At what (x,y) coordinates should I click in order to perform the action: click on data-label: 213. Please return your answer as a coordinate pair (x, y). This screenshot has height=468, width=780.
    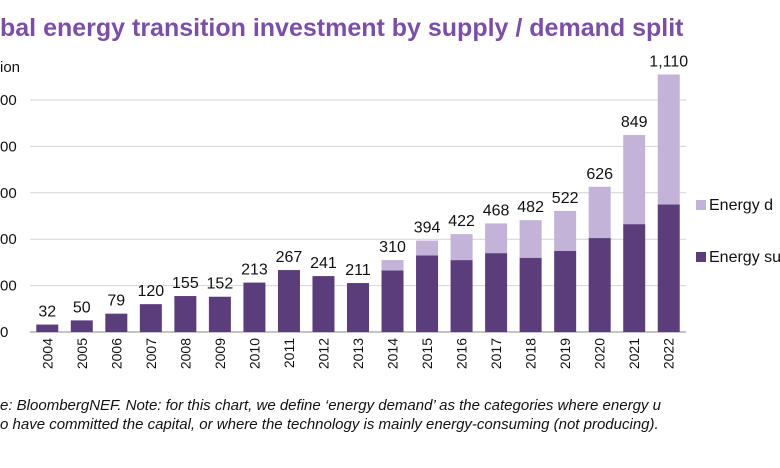
    Looking at the image, I should click on (254, 270).